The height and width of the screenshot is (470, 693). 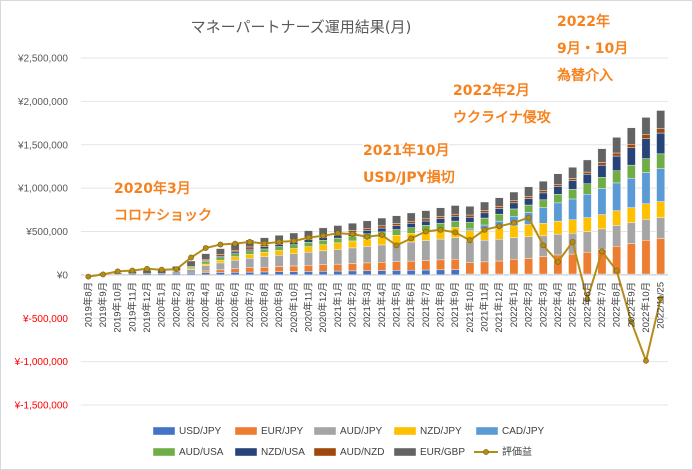 I want to click on annotation-line: 2021年10月, so click(x=406, y=150).